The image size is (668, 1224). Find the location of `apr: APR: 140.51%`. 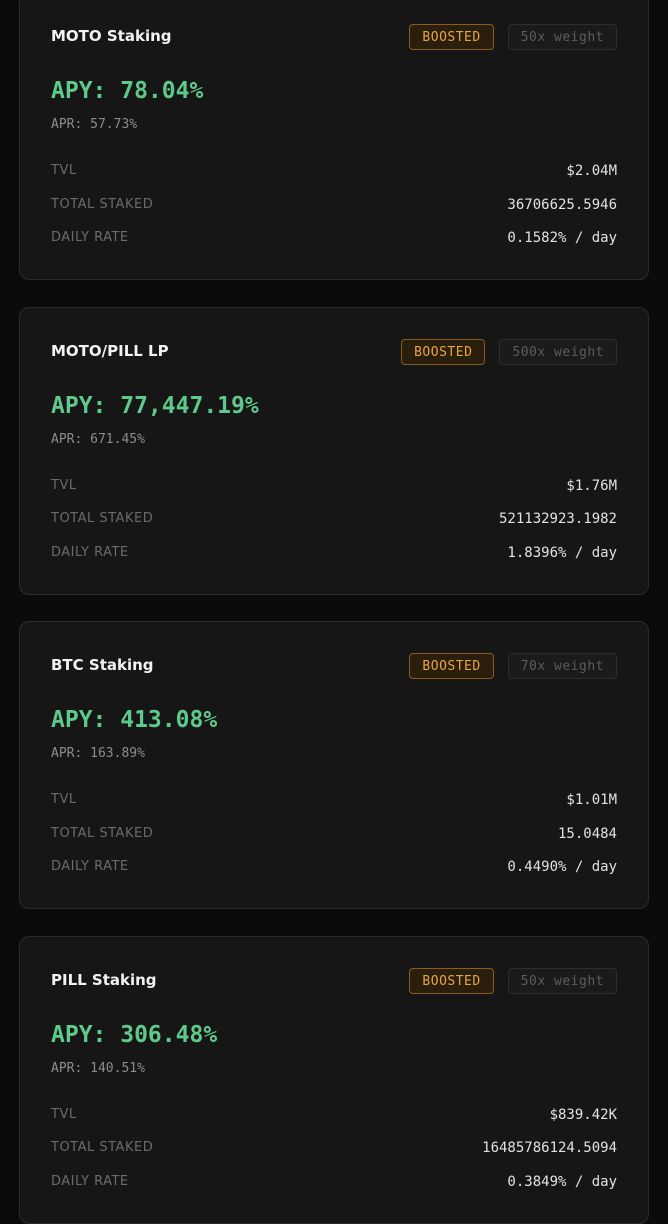

apr: APR: 140.51% is located at coordinates (98, 1068).